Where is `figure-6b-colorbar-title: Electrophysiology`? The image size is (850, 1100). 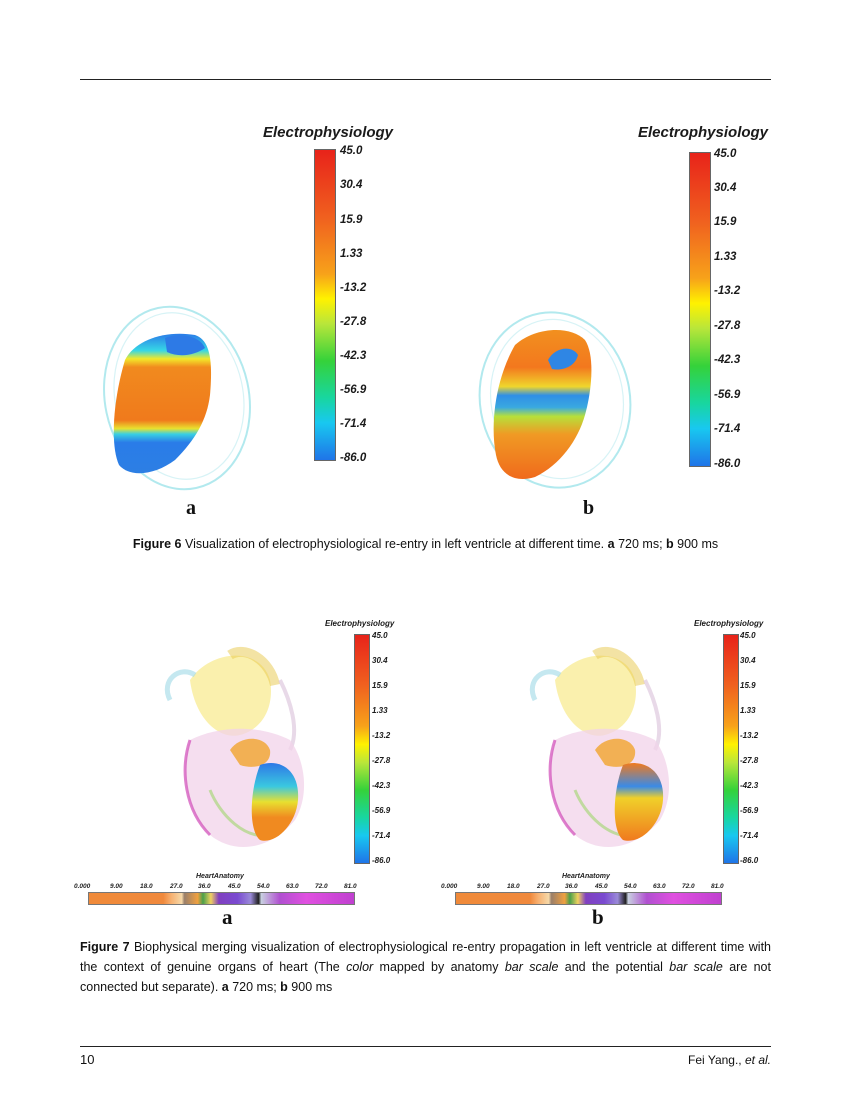
figure-6b-colorbar-title: Electrophysiology is located at coordinates (703, 132).